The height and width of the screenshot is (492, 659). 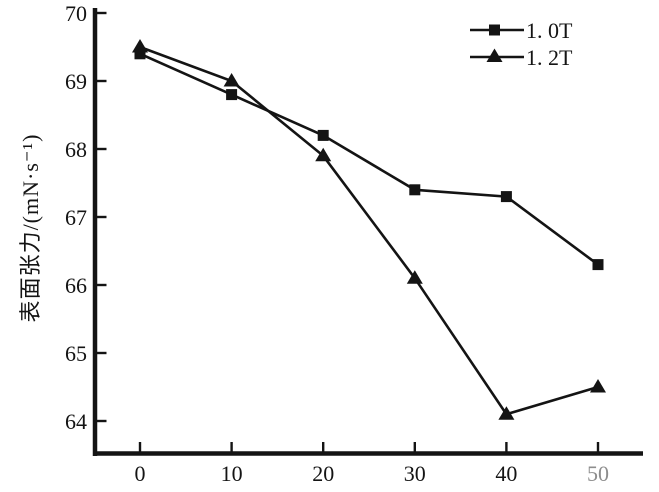 I want to click on x-ticks: 0 10 20 30 40 50, so click(x=372, y=464).